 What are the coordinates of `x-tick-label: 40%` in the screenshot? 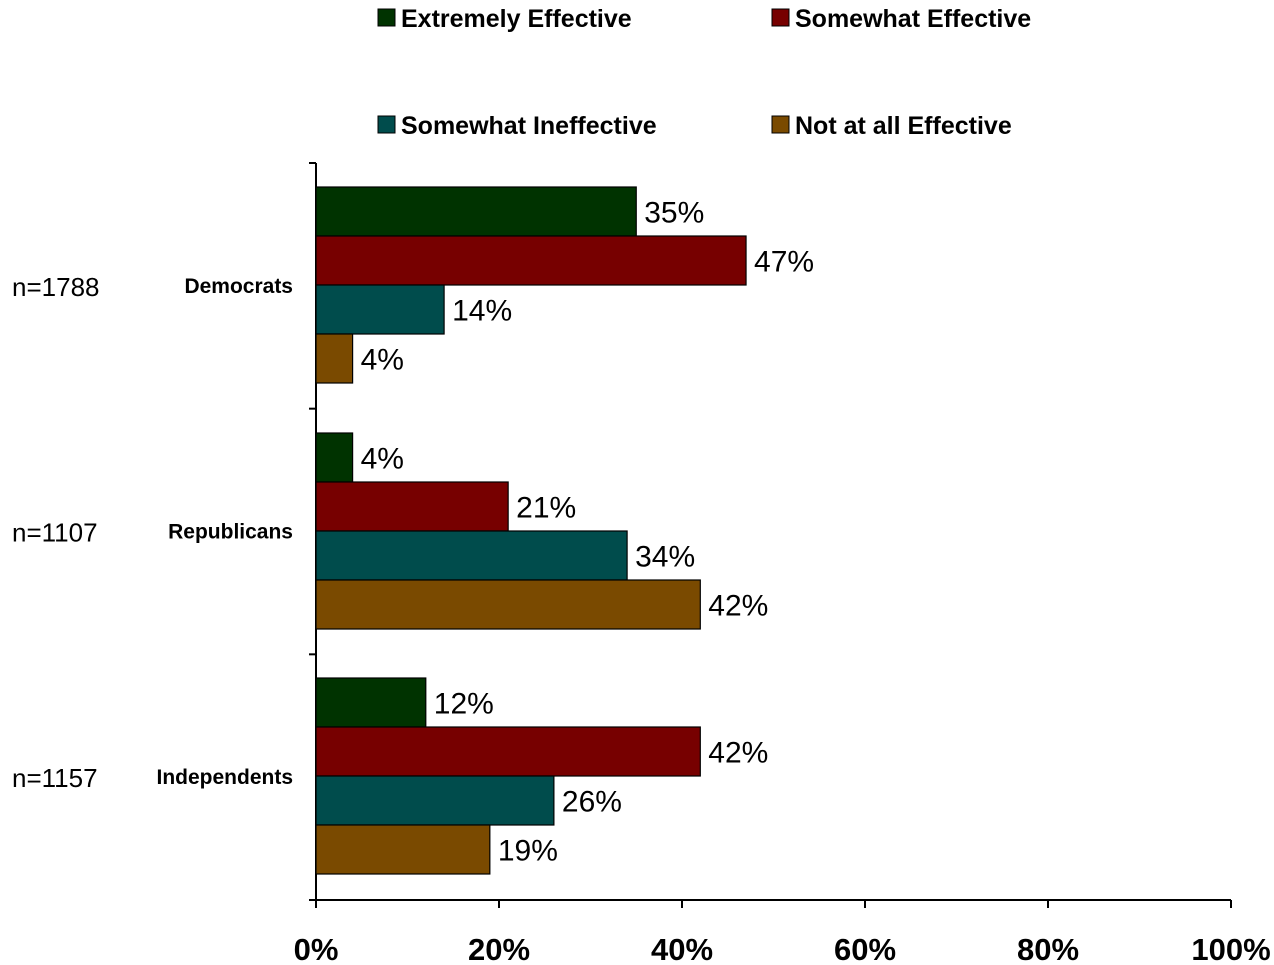 It's located at (682, 948).